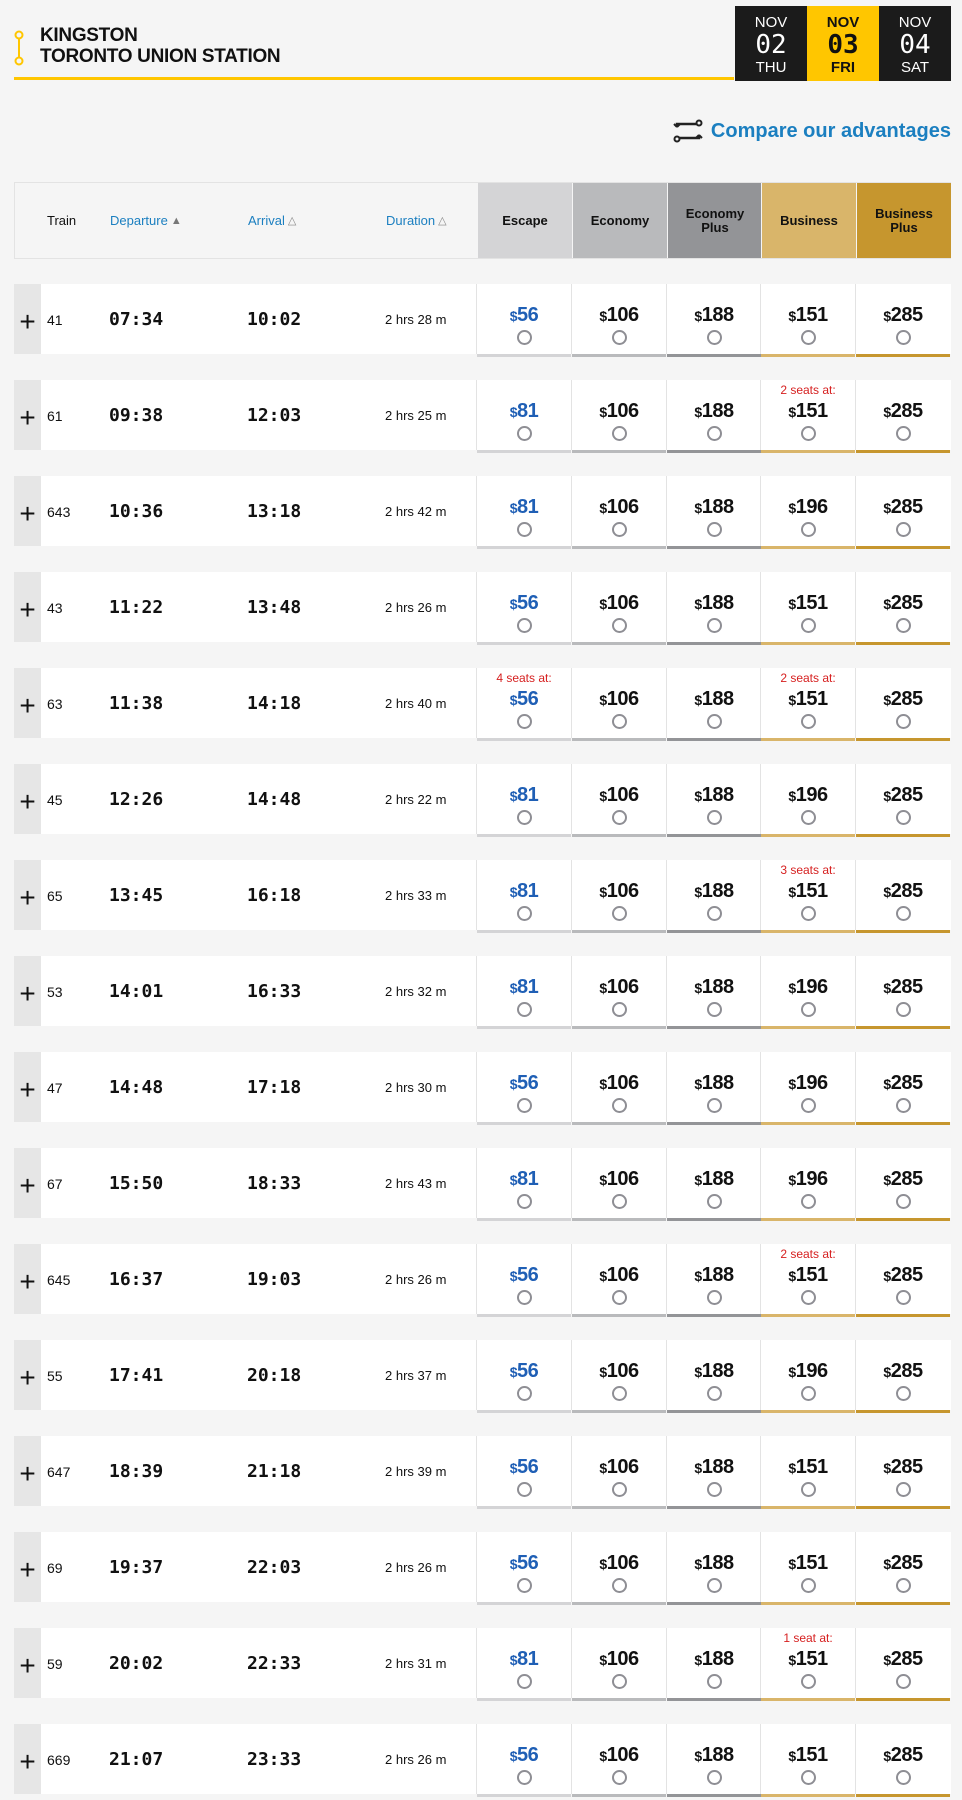  I want to click on date-04: NOV 04 SAT, so click(915, 43).